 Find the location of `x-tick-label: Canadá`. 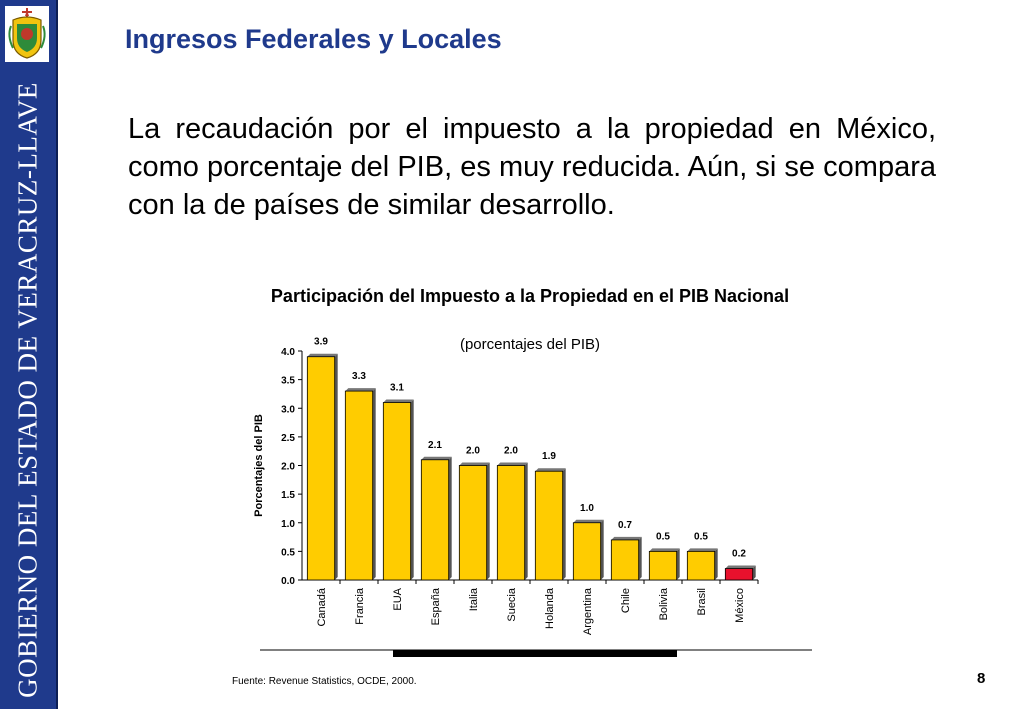

x-tick-label: Canadá is located at coordinates (322, 606).